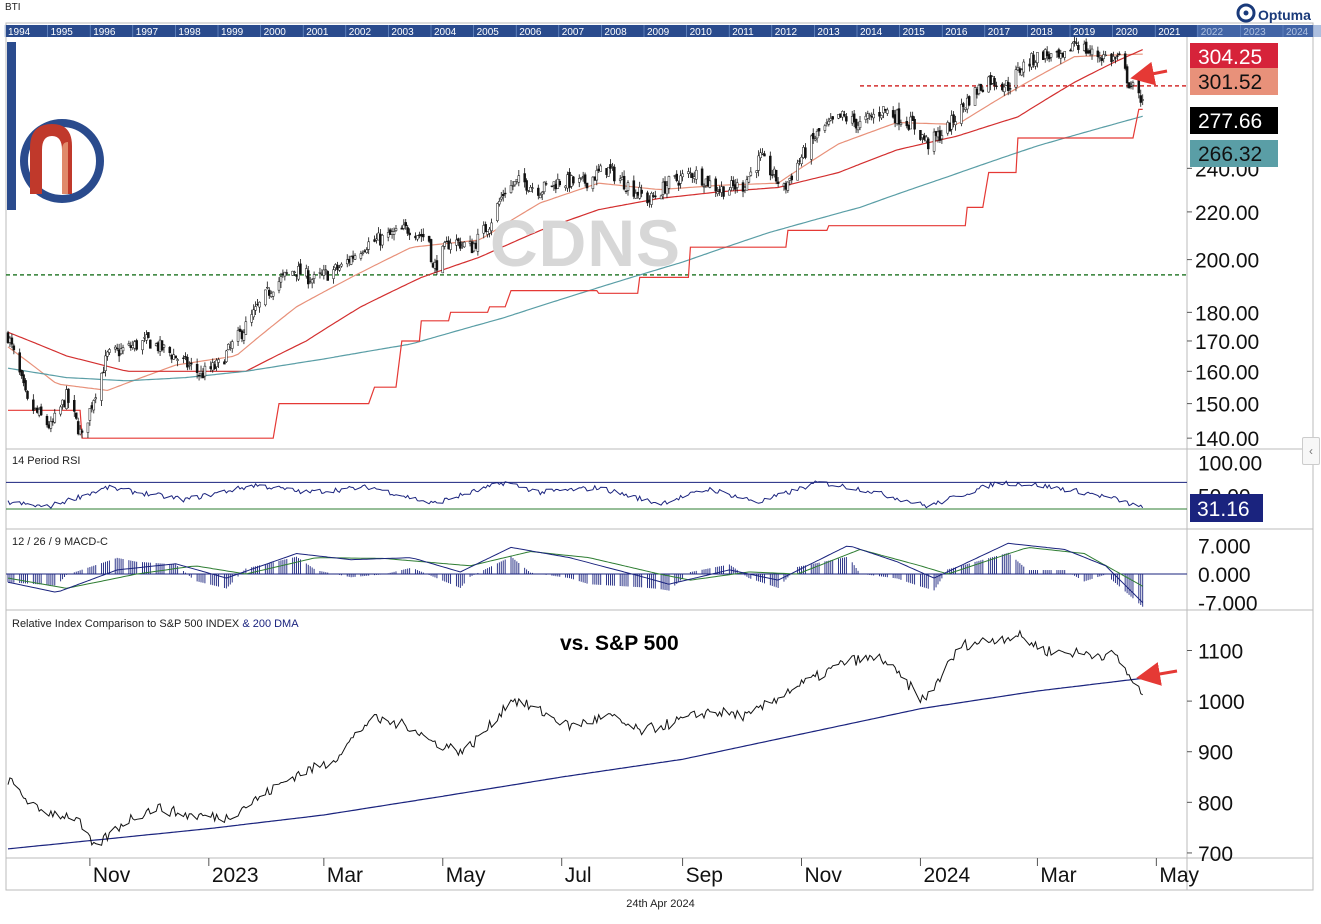 The height and width of the screenshot is (924, 1321). What do you see at coordinates (488, 32) in the screenshot?
I see `timeline-year-label: 2005` at bounding box center [488, 32].